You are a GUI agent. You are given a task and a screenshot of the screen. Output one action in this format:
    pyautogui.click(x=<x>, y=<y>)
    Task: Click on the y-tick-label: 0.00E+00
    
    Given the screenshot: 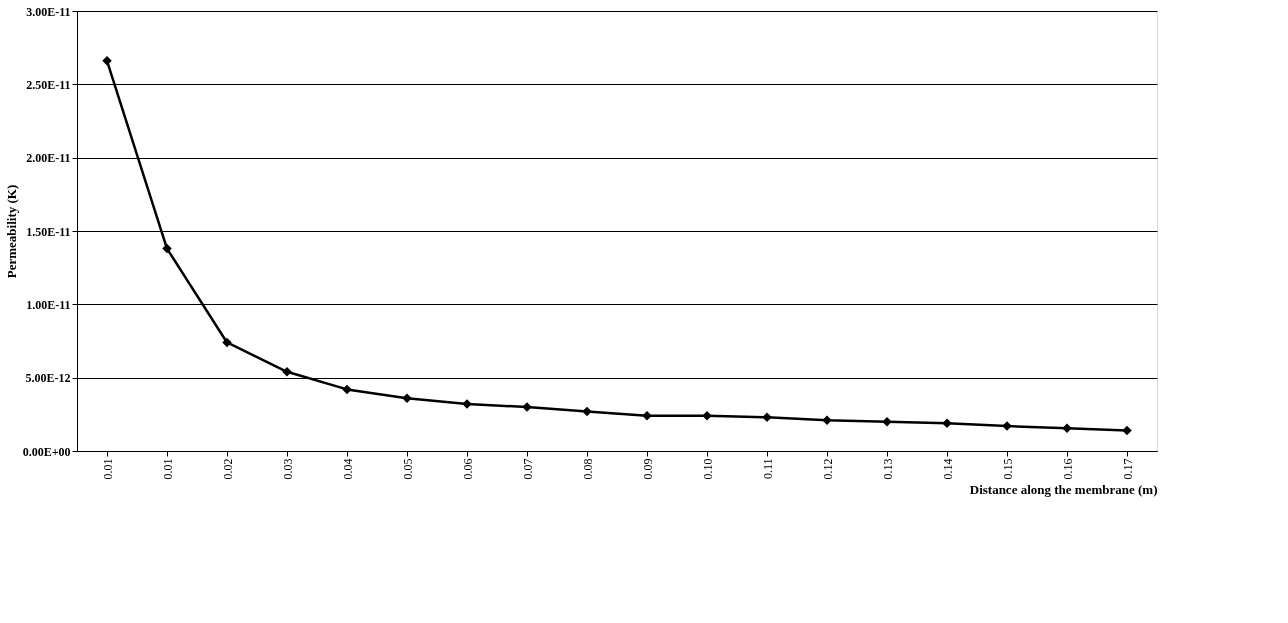 What is the action you would take?
    pyautogui.click(x=46, y=451)
    